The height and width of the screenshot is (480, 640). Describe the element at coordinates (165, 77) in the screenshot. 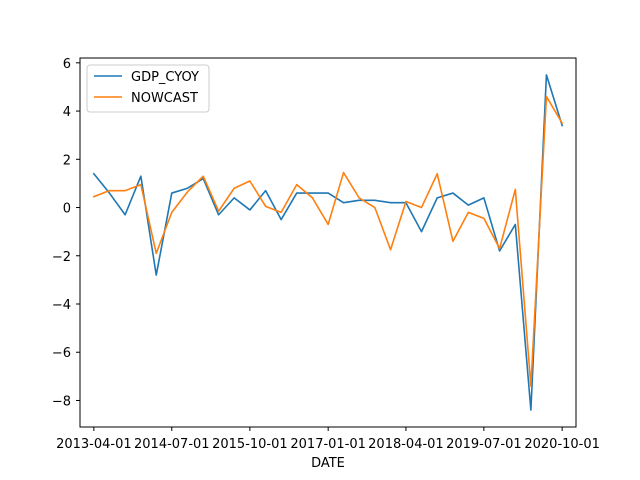

I see `legend-label: GDP_CYOY` at that location.